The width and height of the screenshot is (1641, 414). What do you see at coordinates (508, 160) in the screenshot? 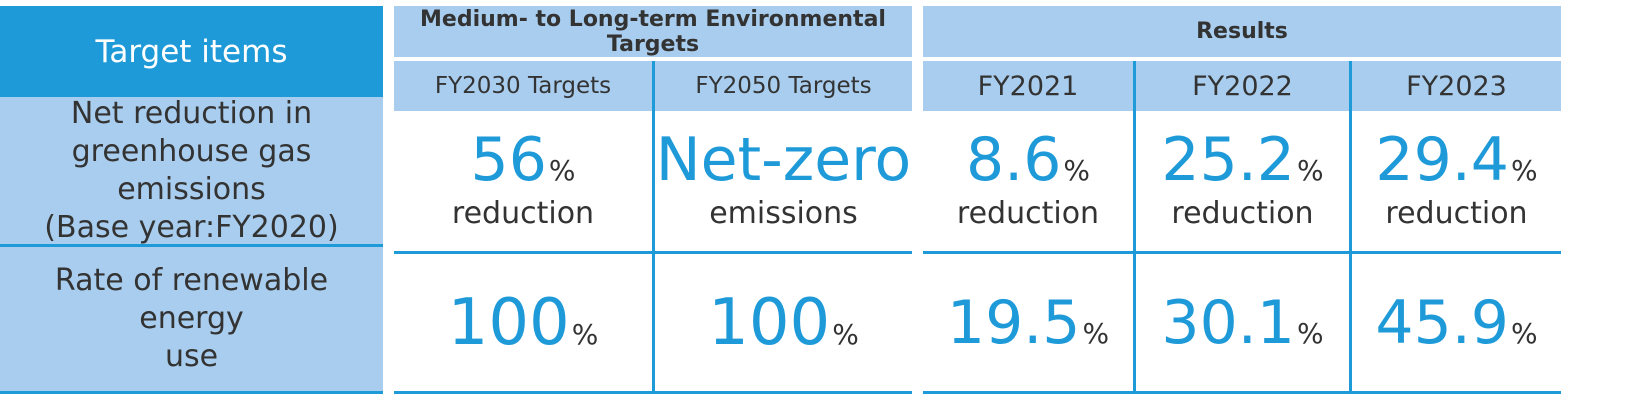
I see `ghg-fy2030-value: 56` at bounding box center [508, 160].